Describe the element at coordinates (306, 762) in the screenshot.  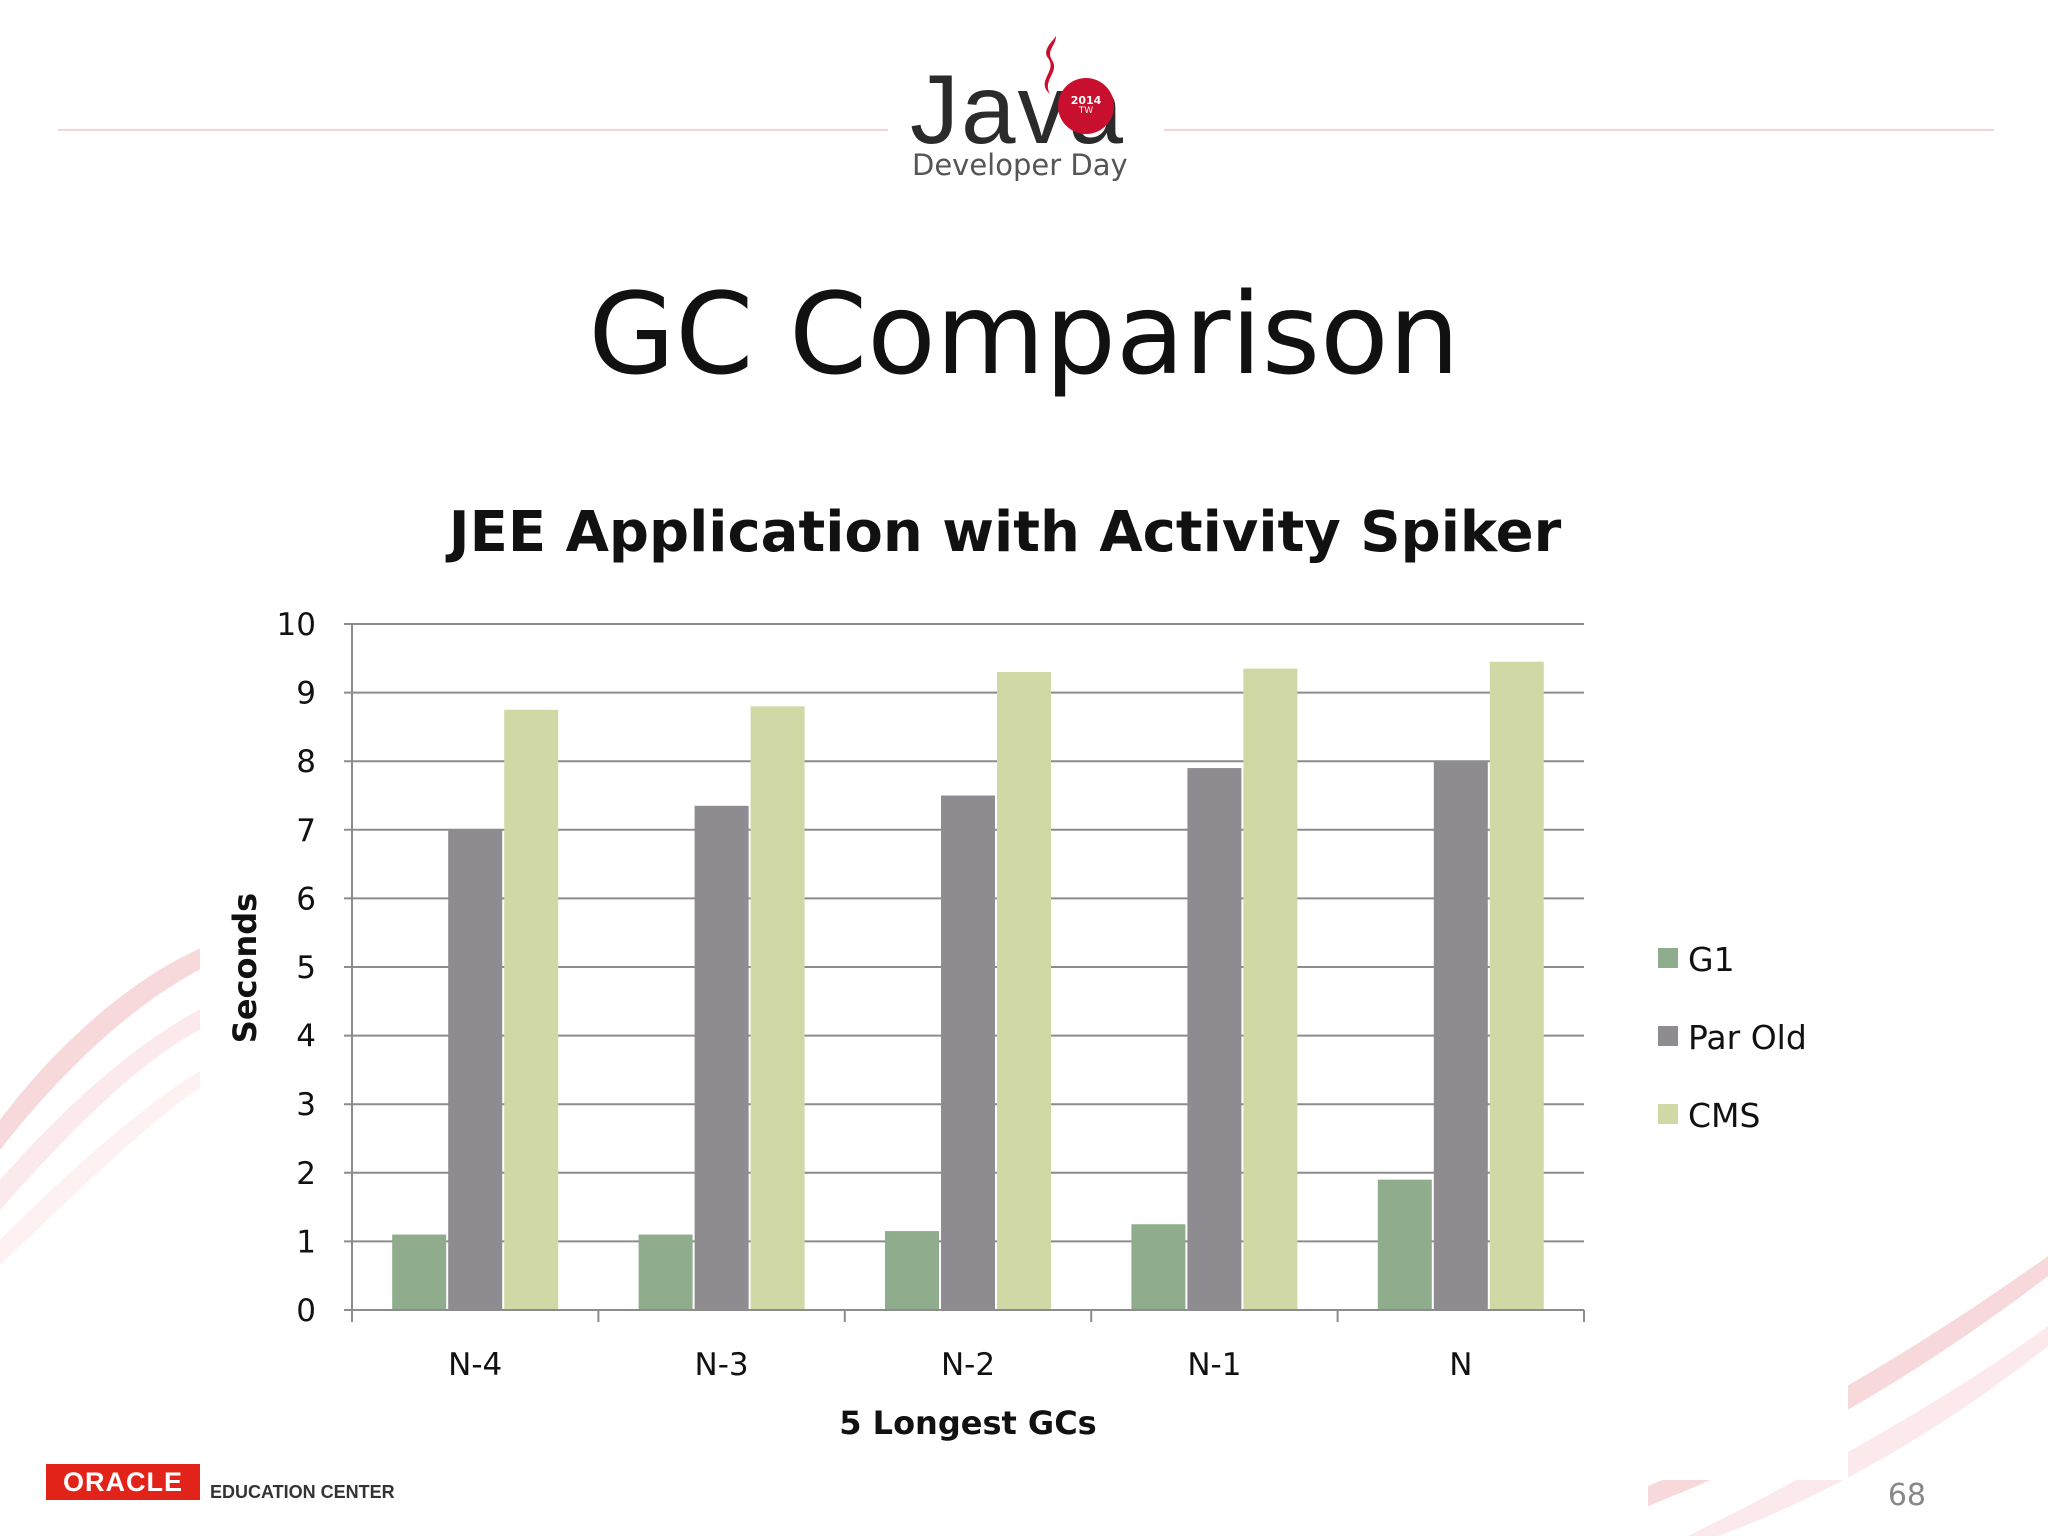
I see `y-tick-label: 8` at that location.